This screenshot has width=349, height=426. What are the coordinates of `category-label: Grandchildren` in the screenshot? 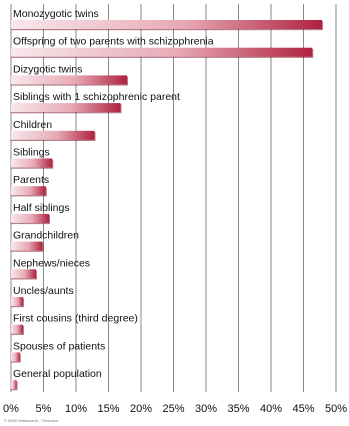 It's located at (46, 236).